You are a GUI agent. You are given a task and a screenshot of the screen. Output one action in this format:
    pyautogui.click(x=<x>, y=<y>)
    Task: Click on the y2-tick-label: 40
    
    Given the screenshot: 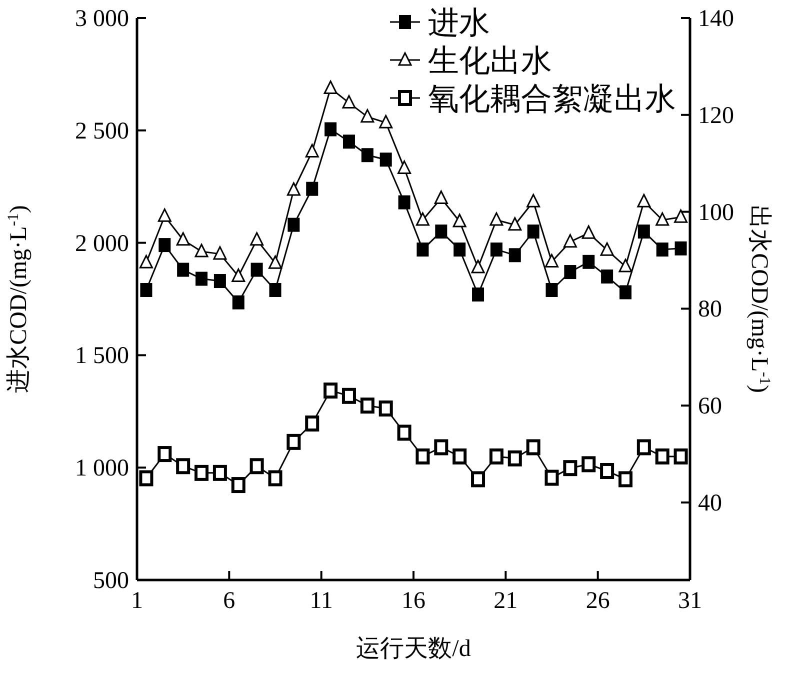 What is the action you would take?
    pyautogui.click(x=710, y=503)
    